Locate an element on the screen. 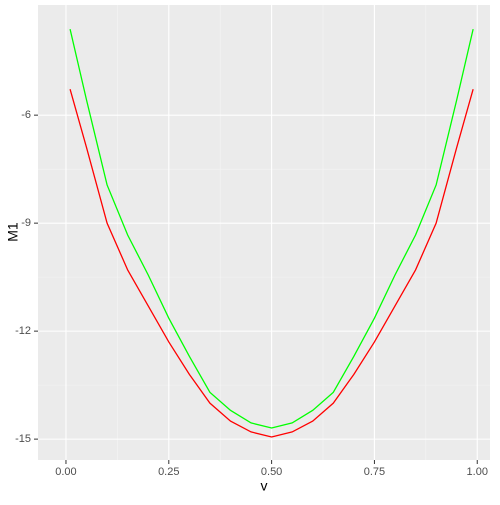  x-tick-label: 1.00 is located at coordinates (477, 472).